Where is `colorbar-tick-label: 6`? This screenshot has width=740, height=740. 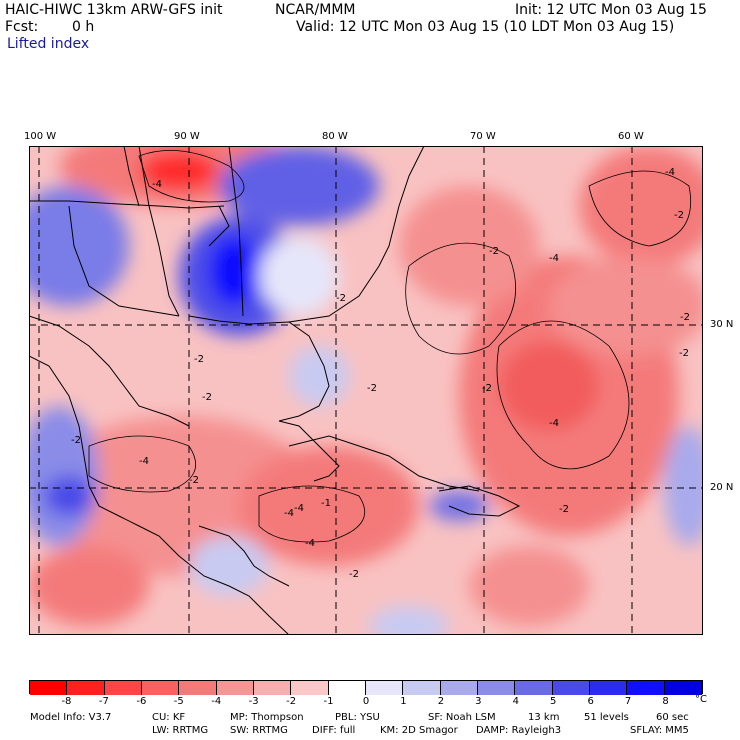
colorbar-tick-label: 6 is located at coordinates (590, 701).